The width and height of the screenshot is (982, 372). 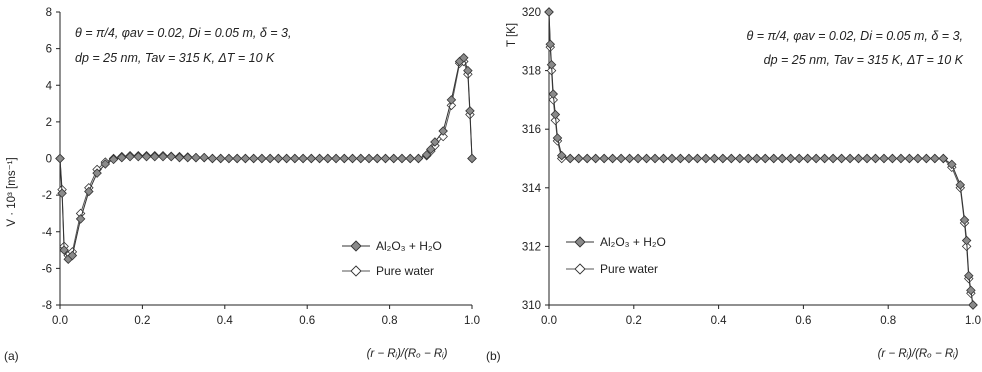 I want to click on y-axis-label-a: V · 10³ [ms⁻¹], so click(x=12, y=191).